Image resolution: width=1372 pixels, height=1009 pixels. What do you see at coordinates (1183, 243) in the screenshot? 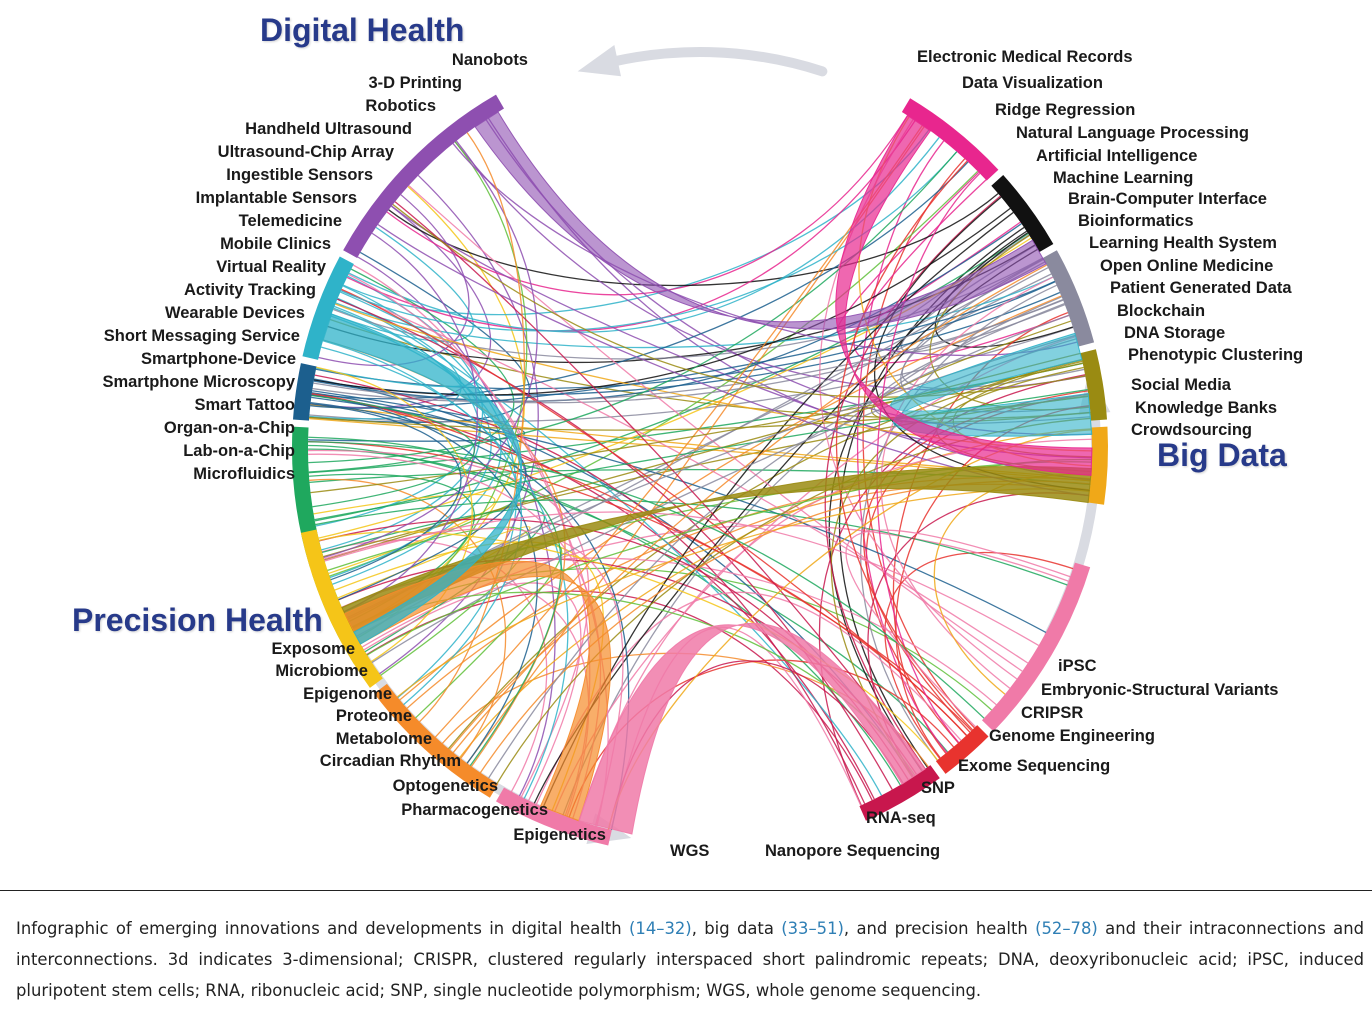
I see `node-label: Learning Health System` at bounding box center [1183, 243].